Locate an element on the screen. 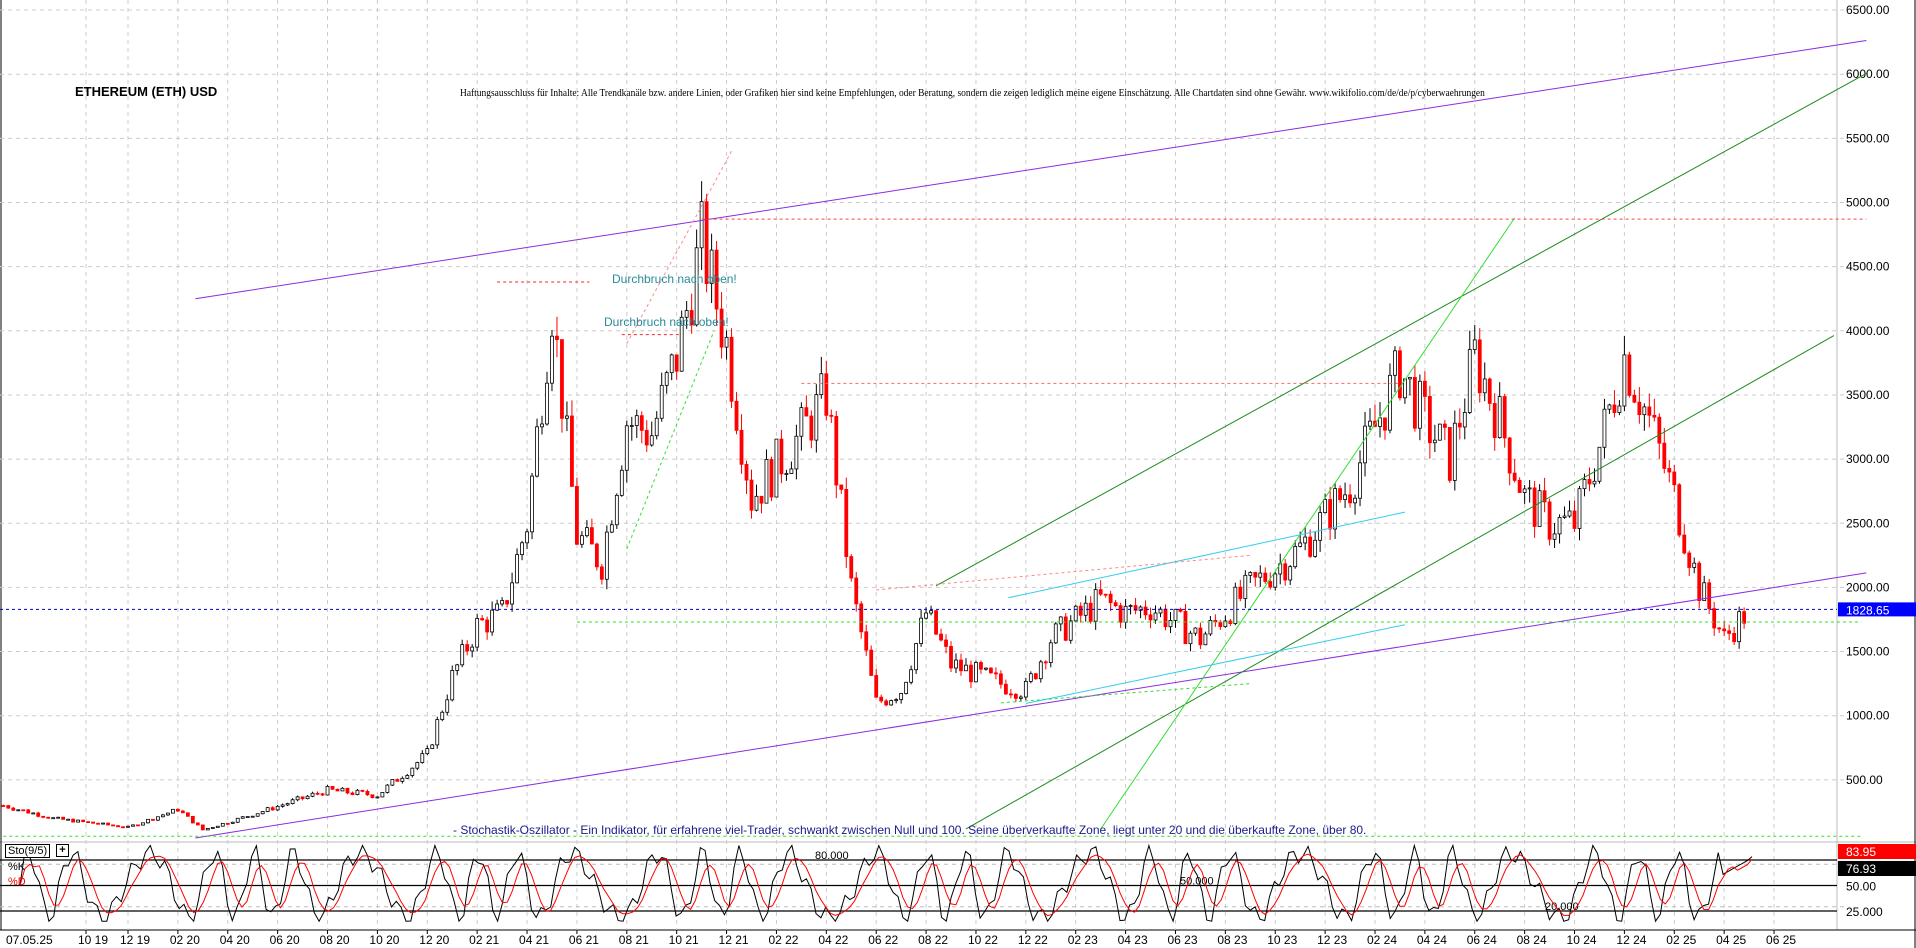 Image resolution: width=1916 pixels, height=948 pixels. breakout-annotation-1: Durchbruch nach oben! is located at coordinates (674, 279).